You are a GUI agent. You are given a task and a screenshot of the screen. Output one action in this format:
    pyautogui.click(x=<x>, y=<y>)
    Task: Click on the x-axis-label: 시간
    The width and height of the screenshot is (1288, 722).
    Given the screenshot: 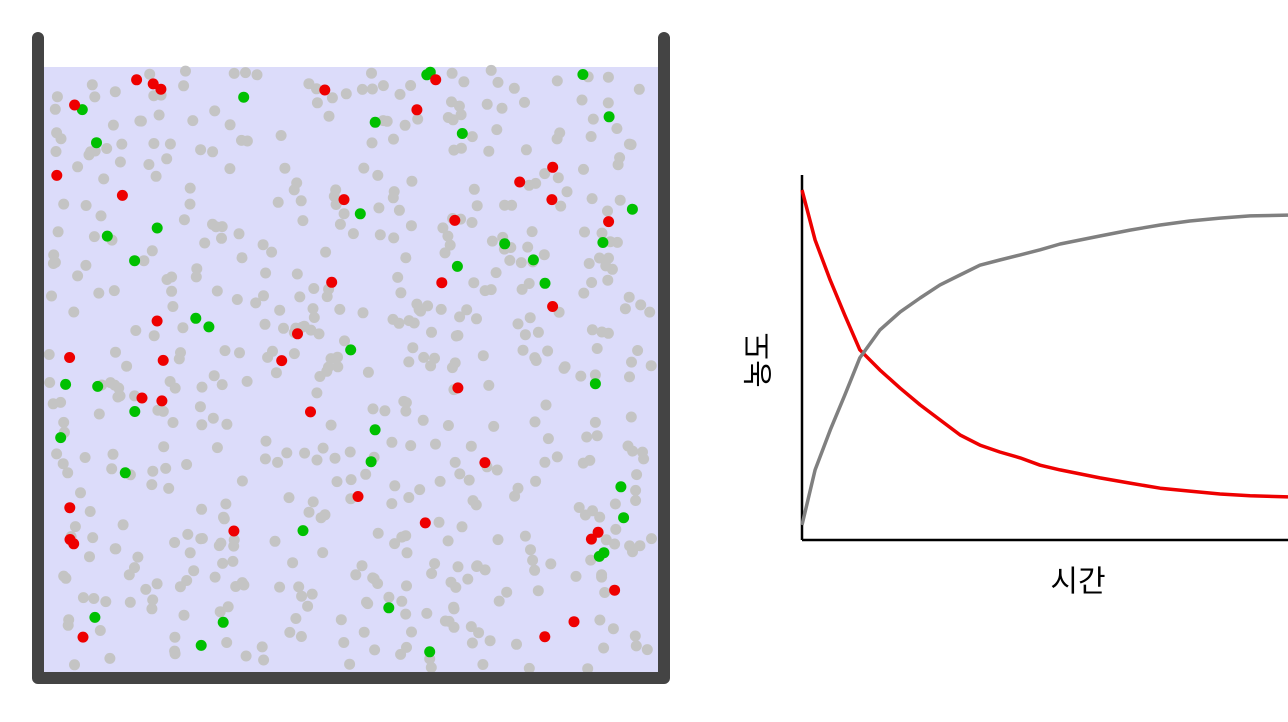 What is the action you would take?
    pyautogui.click(x=1077, y=582)
    